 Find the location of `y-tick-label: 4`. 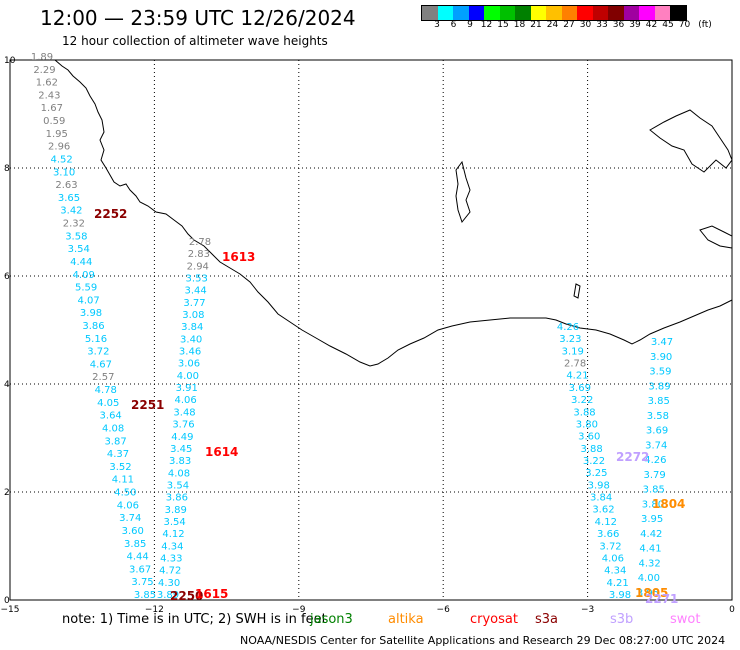

y-tick-label: 4 is located at coordinates (7, 385).